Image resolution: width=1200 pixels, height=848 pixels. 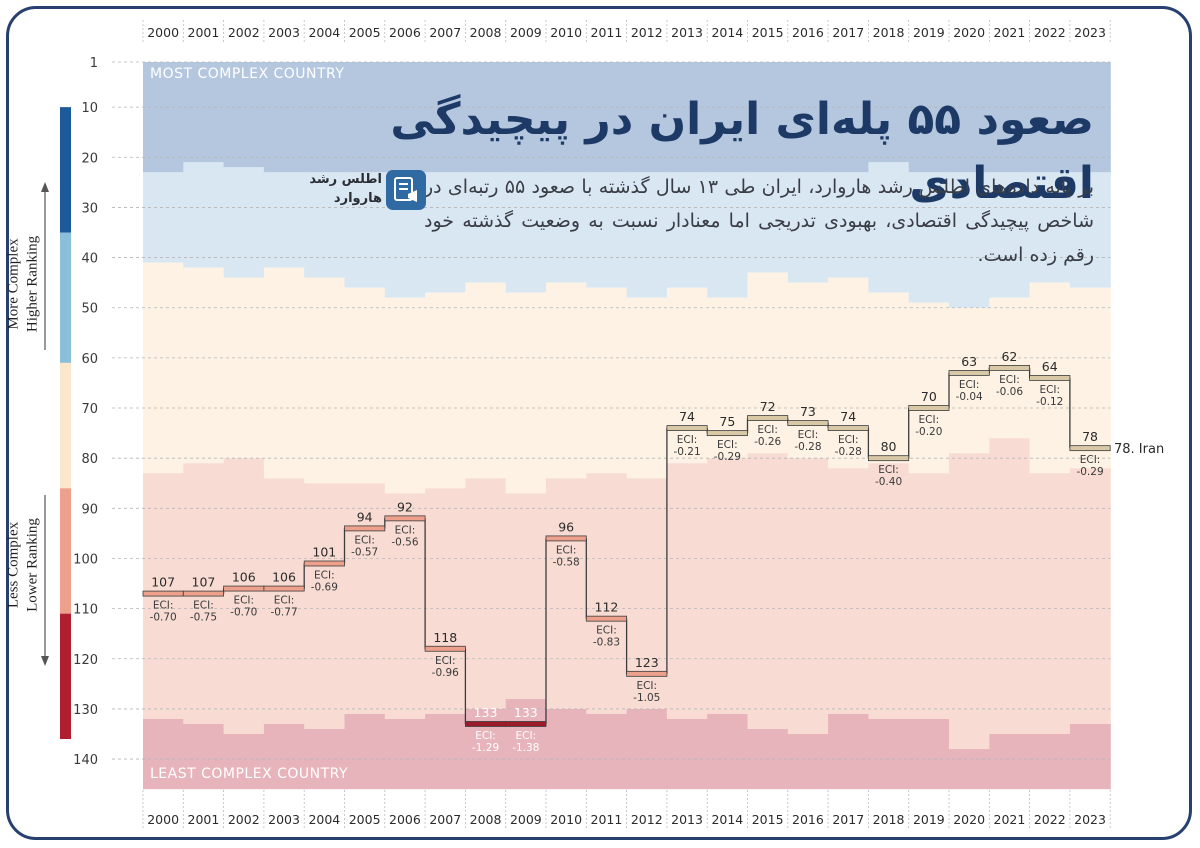 What do you see at coordinates (687, 819) in the screenshot?
I see `x-tick-label-bottom: 2013` at bounding box center [687, 819].